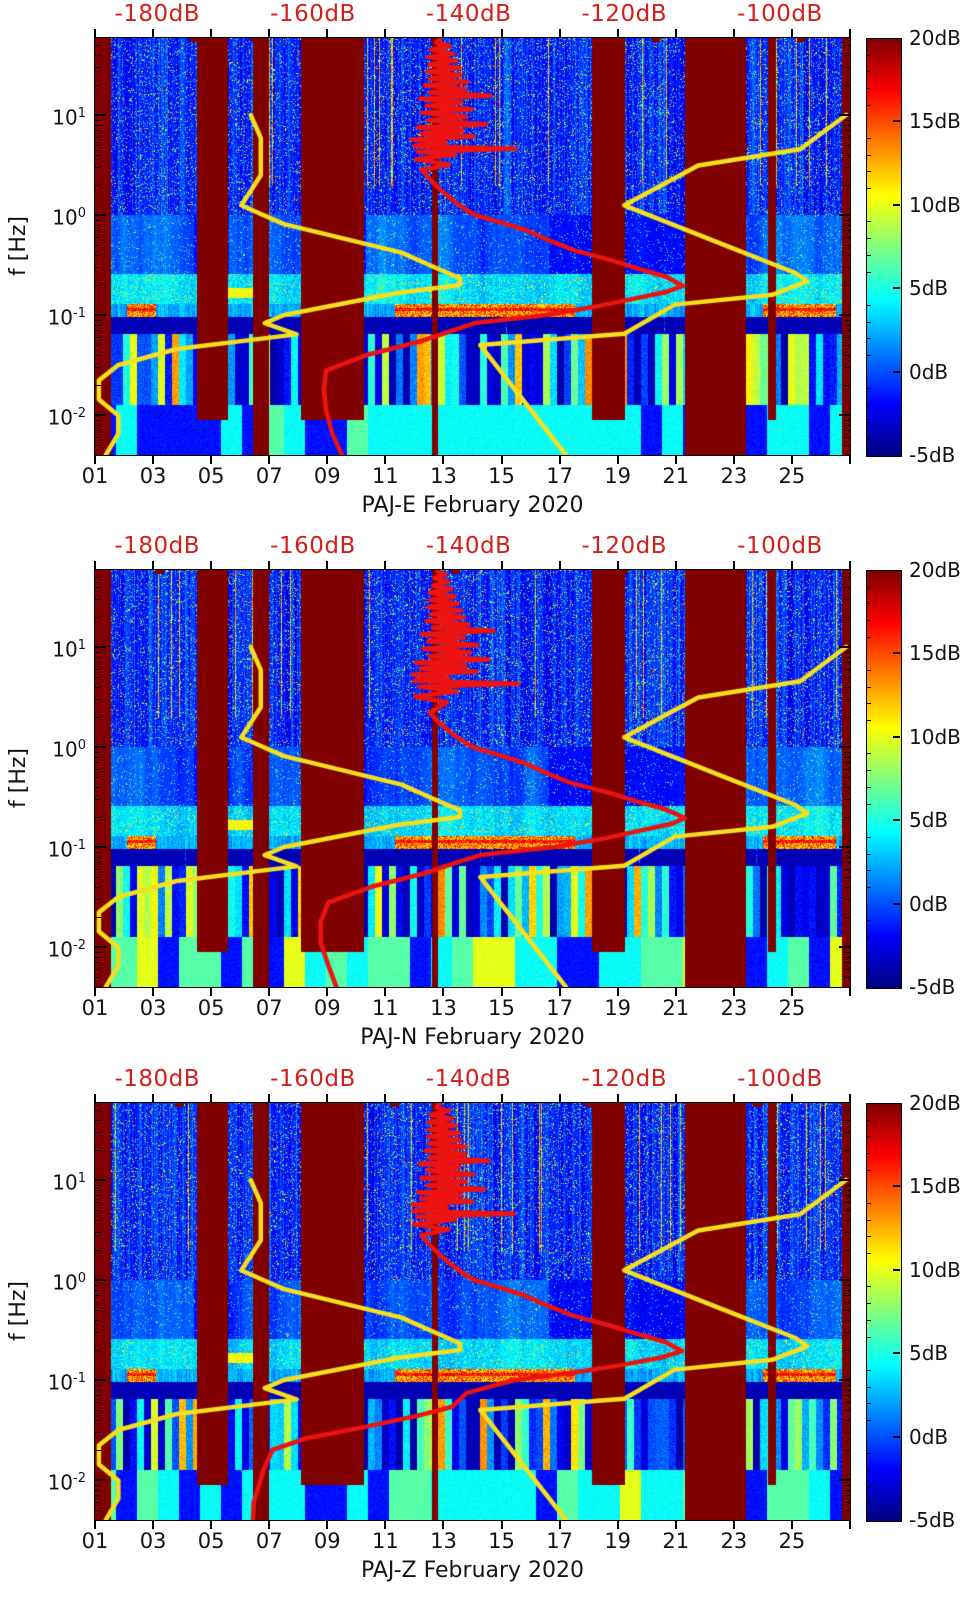  I want to click on colorbar-tick-label: 5dB, so click(929, 820).